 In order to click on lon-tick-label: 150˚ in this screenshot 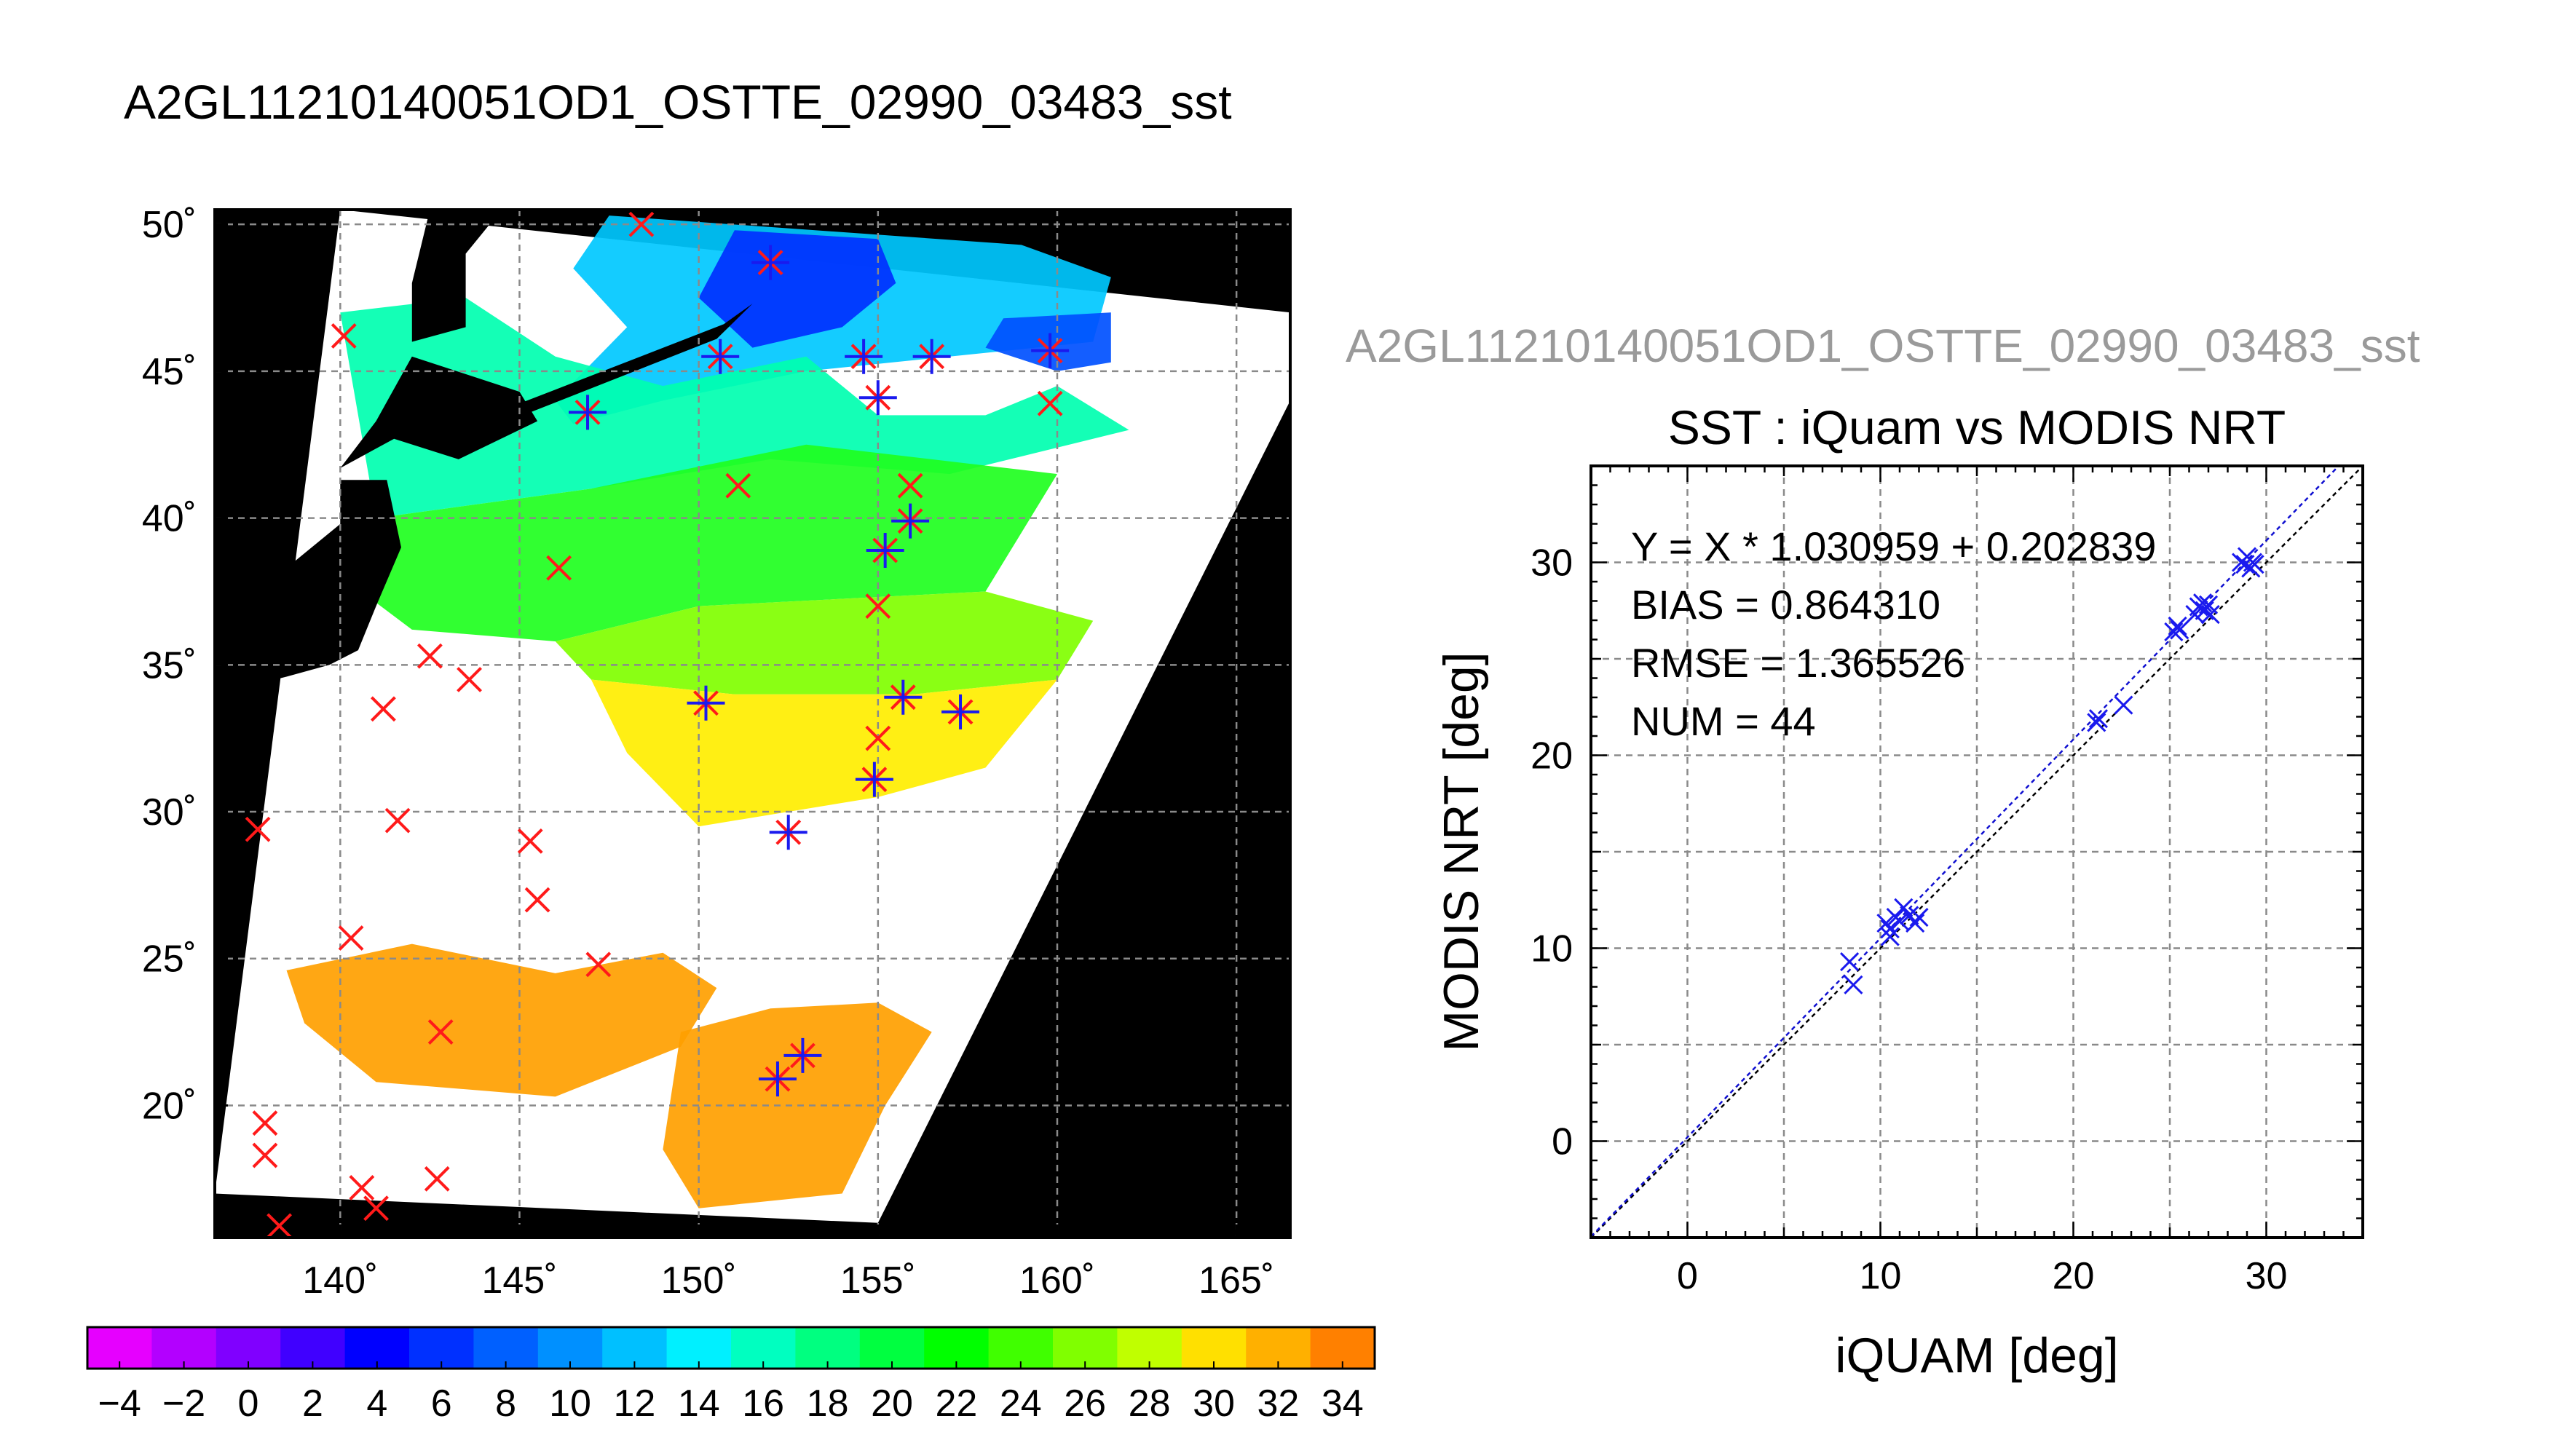, I will do `click(699, 1280)`.